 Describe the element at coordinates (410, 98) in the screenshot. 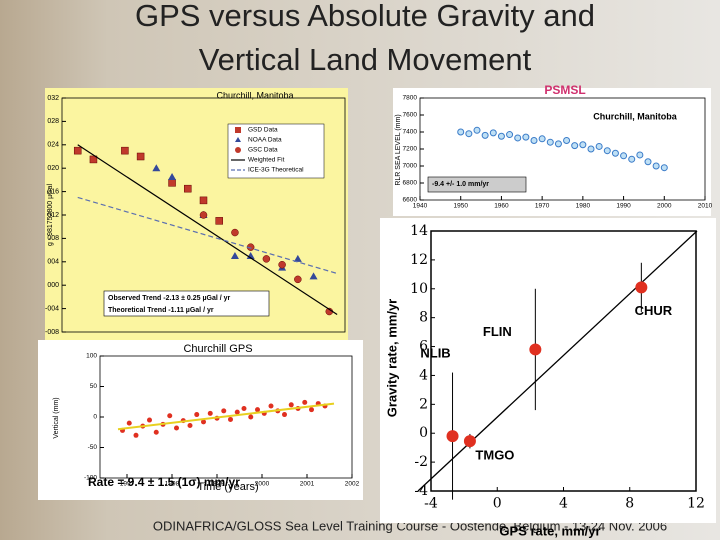

I see `y-tick-label: 7800` at that location.